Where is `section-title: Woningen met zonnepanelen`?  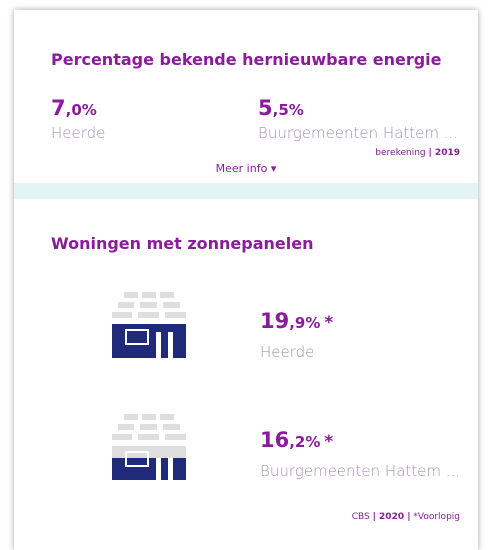
section-title: Woningen met zonnepanelen is located at coordinates (182, 243).